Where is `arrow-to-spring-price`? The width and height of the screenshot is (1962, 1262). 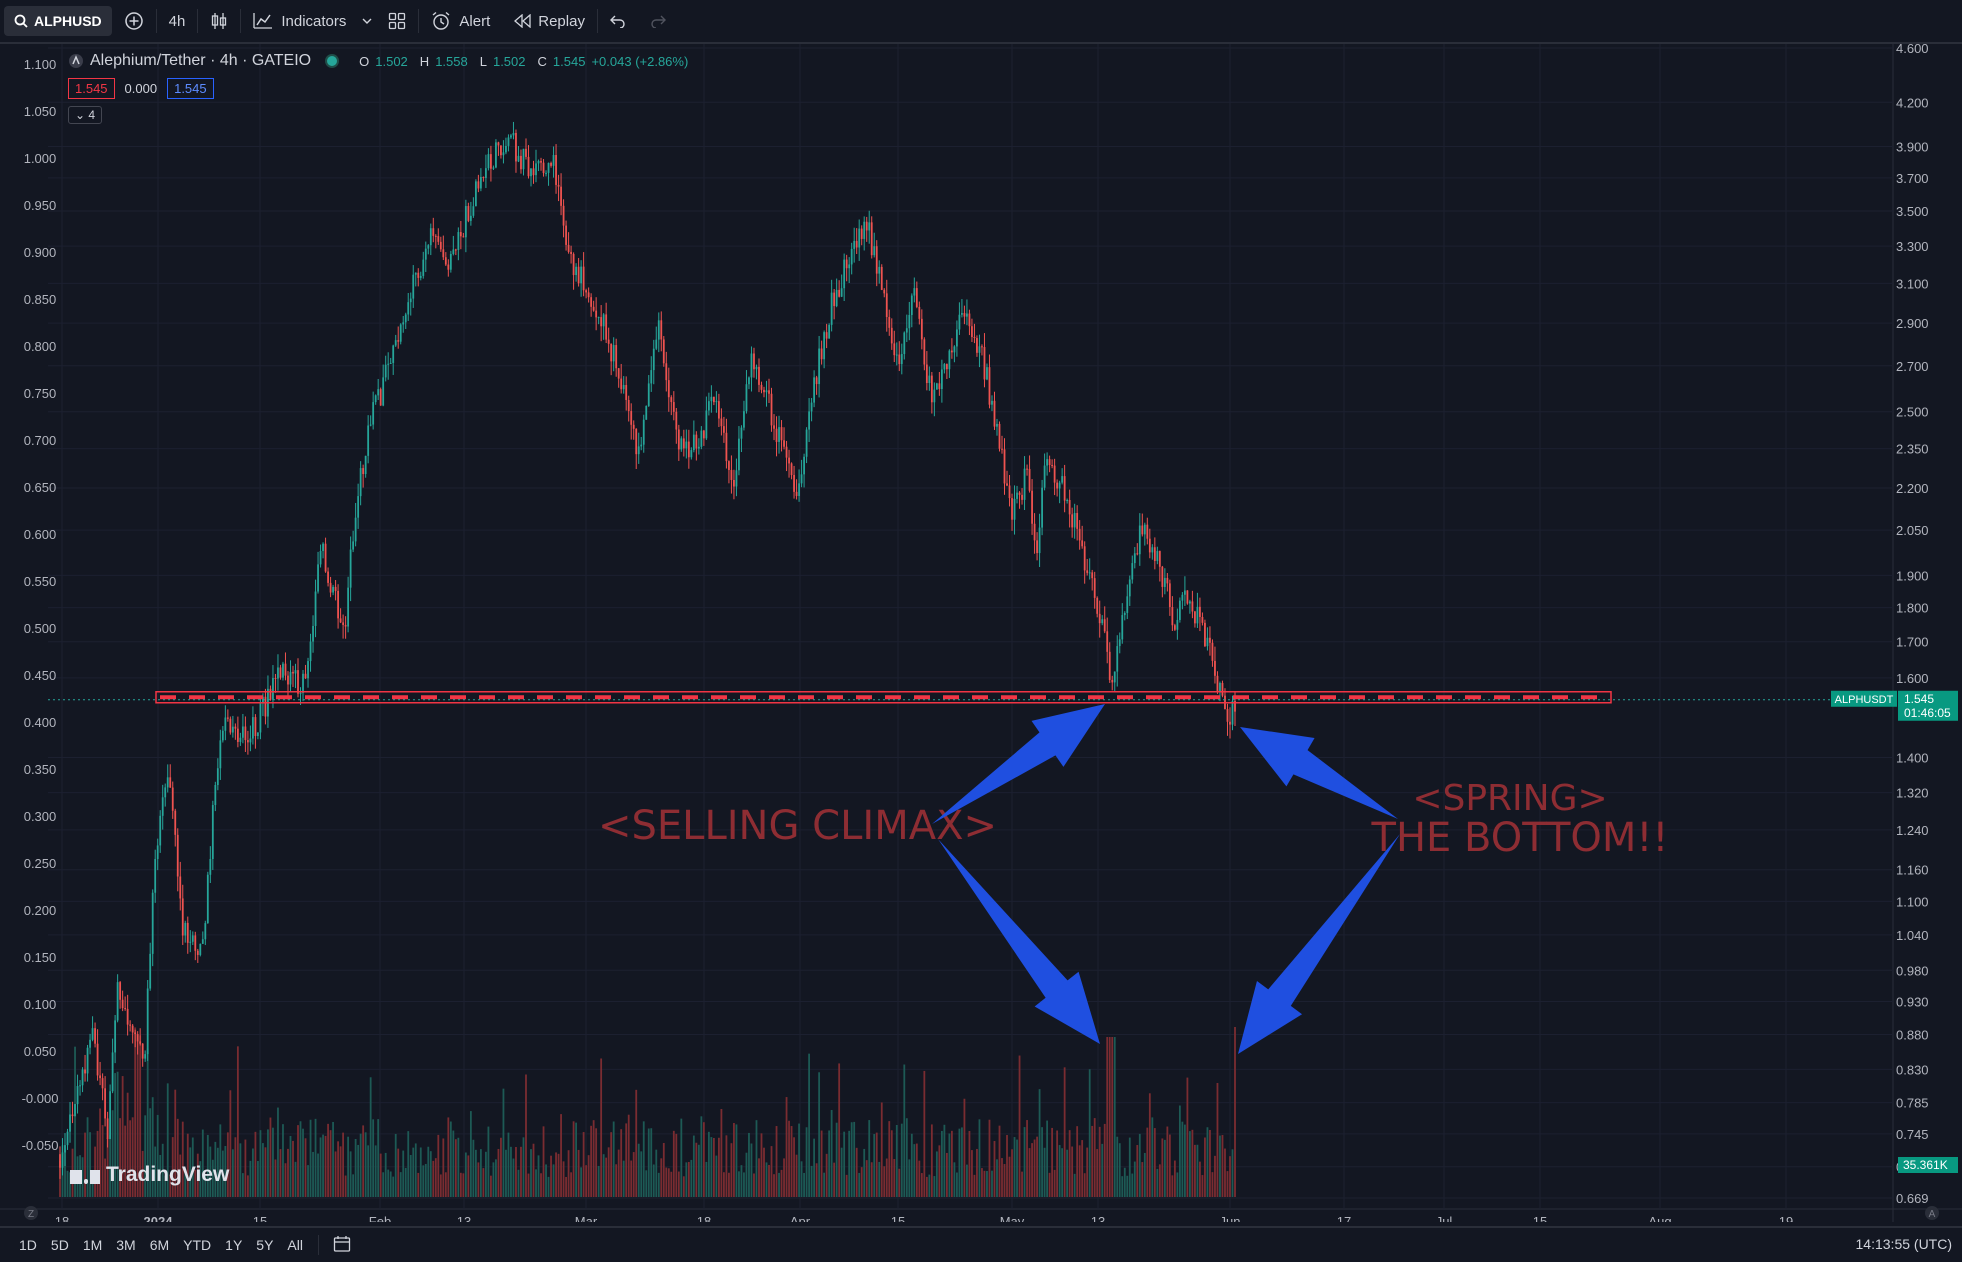 arrow-to-spring-price is located at coordinates (1319, 773).